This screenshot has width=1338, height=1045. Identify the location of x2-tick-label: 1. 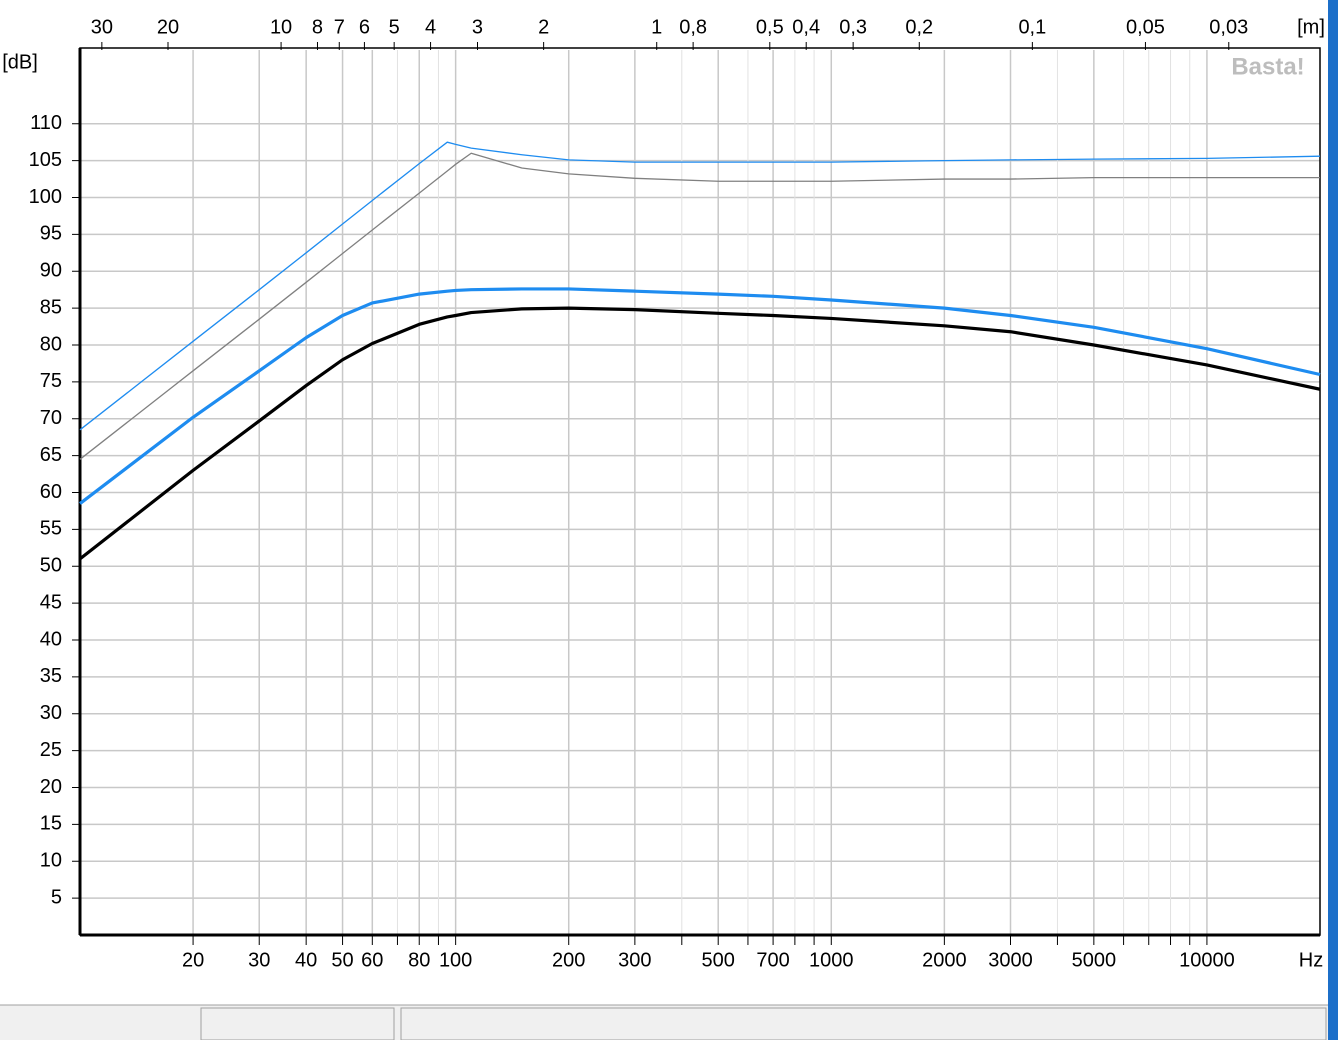
(656, 27).